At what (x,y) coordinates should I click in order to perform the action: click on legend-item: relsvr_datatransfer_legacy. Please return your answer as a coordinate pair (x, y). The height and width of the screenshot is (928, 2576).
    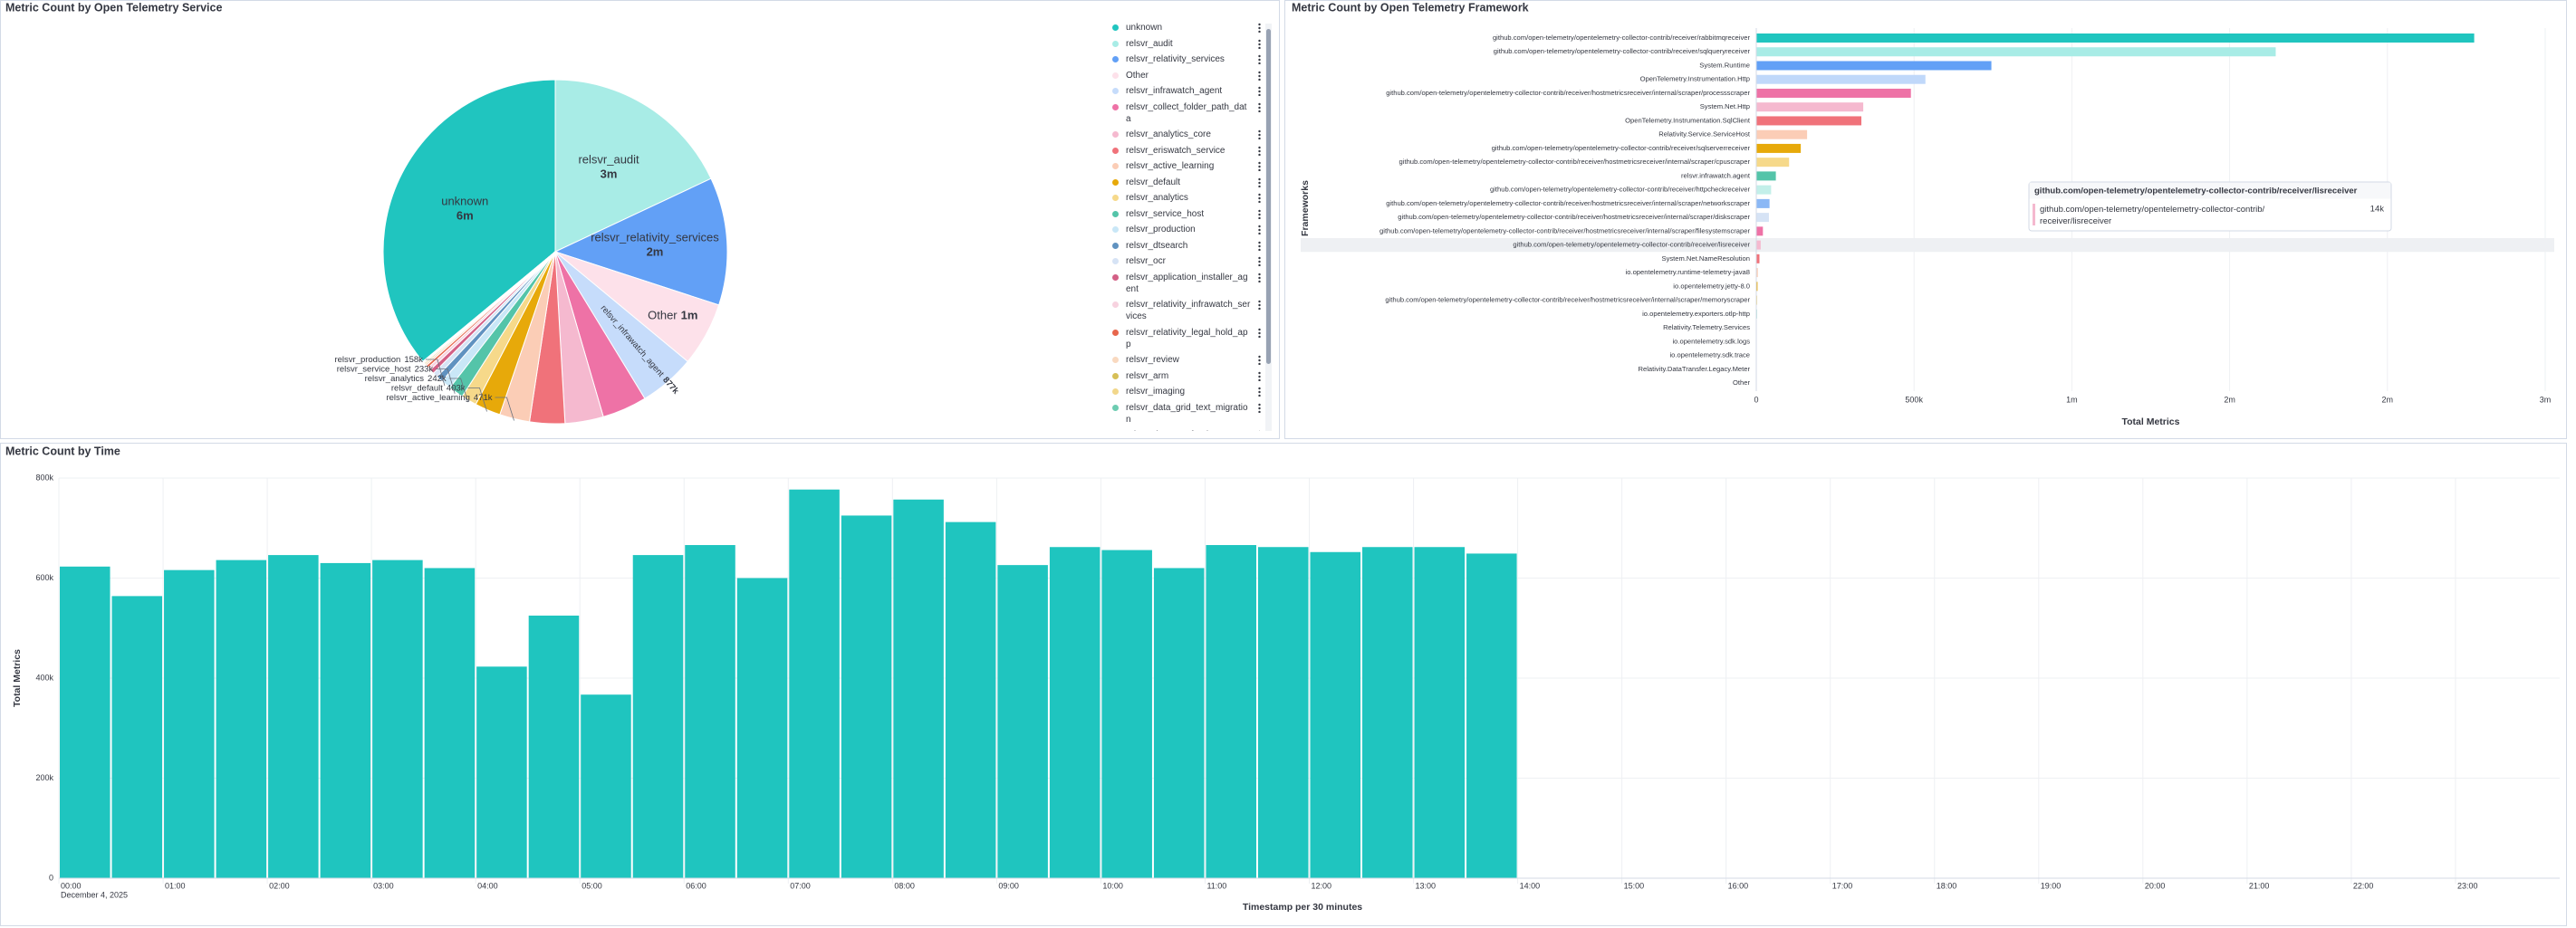
    Looking at the image, I should click on (1186, 430).